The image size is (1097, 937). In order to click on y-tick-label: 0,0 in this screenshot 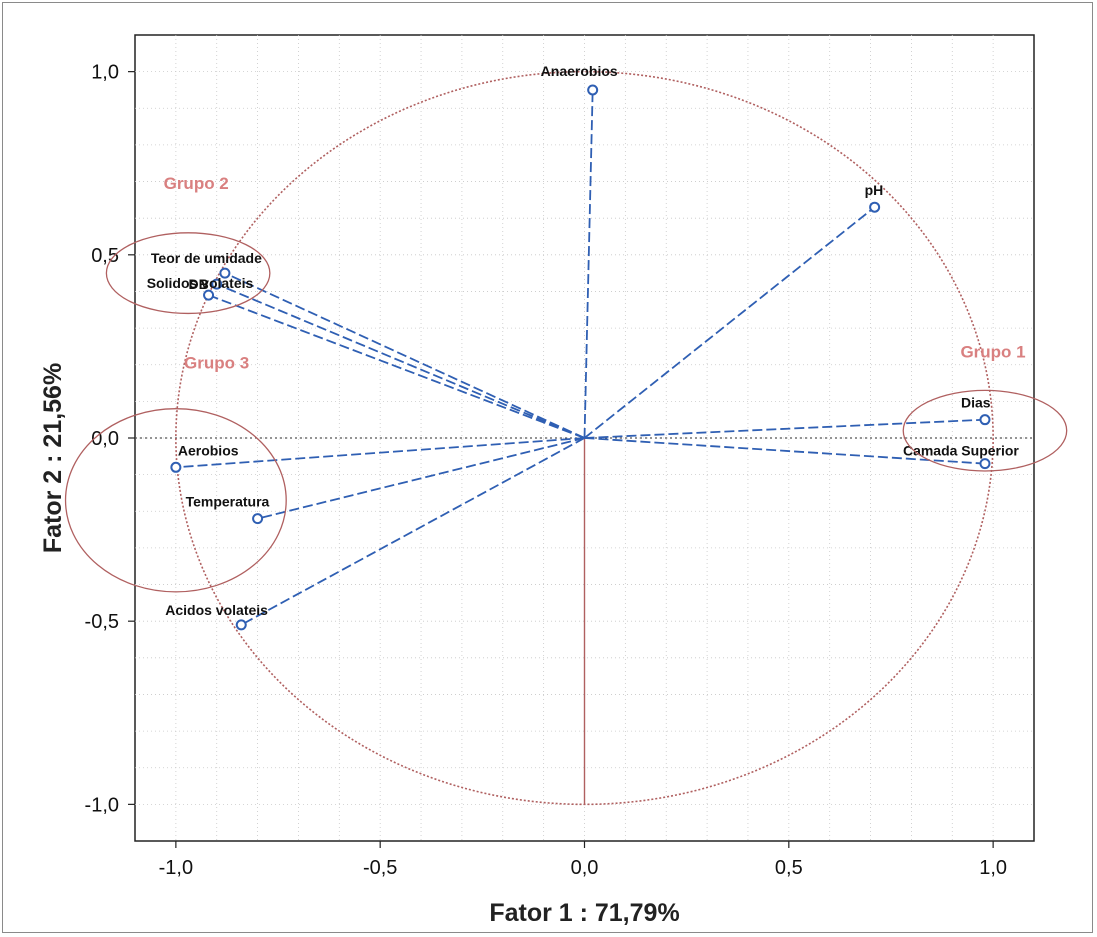, I will do `click(105, 439)`.